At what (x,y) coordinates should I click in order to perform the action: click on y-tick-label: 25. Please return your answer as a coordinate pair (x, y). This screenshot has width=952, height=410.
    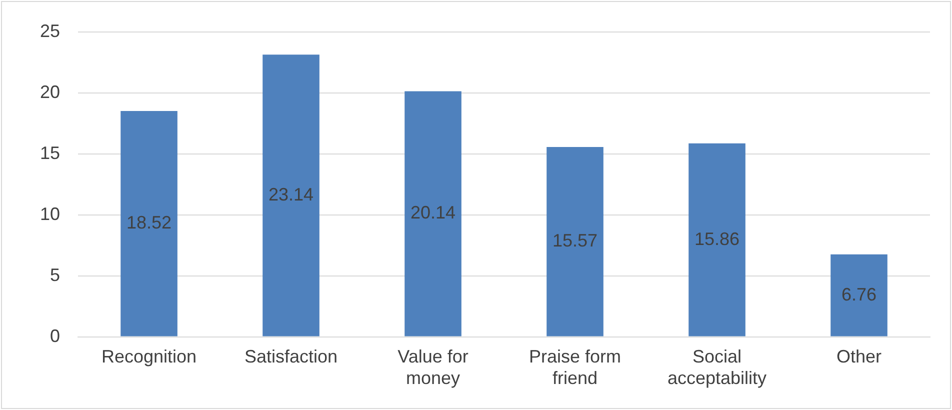
    Looking at the image, I should click on (50, 30).